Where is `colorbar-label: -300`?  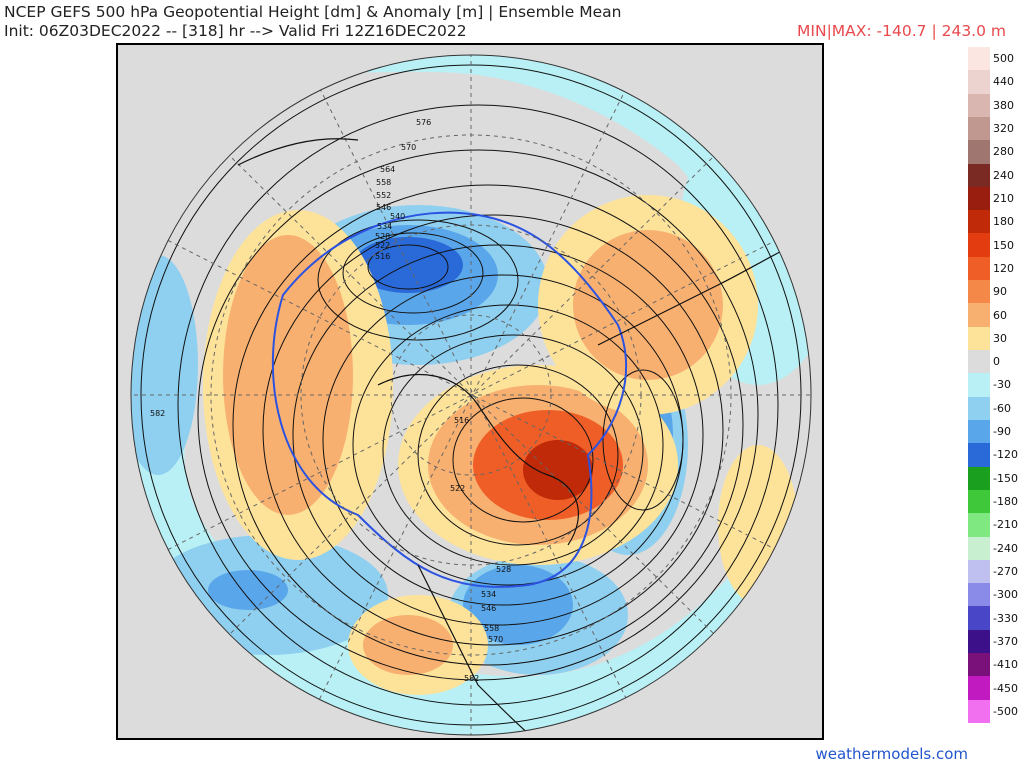
colorbar-label: -300 is located at coordinates (1005, 595).